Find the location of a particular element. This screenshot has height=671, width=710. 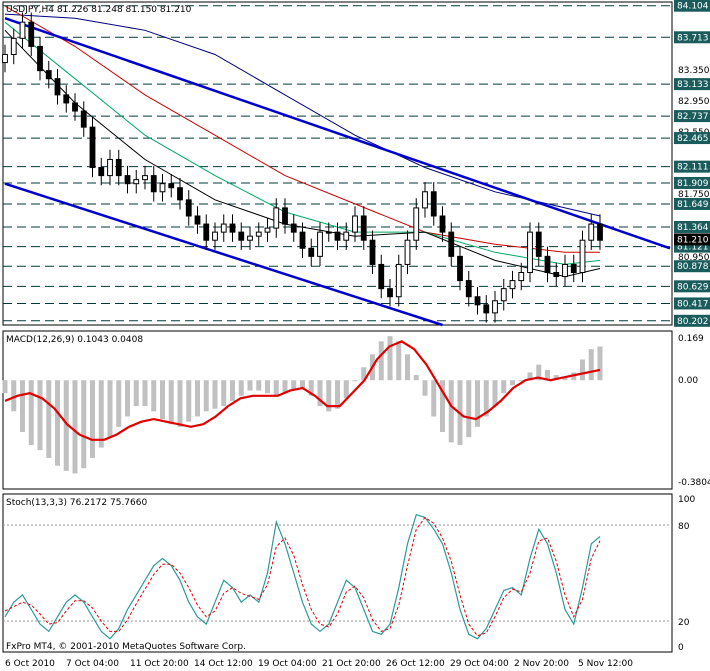

level-tag-label: 83.713 is located at coordinates (693, 38).